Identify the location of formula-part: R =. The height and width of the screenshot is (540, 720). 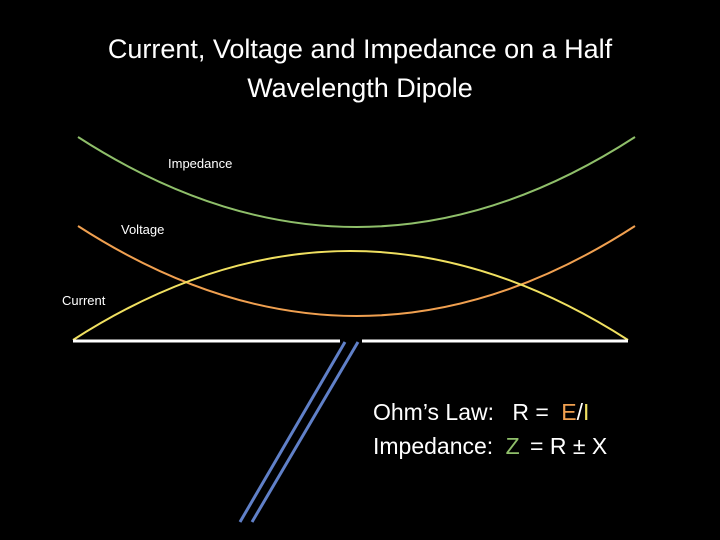
(530, 412).